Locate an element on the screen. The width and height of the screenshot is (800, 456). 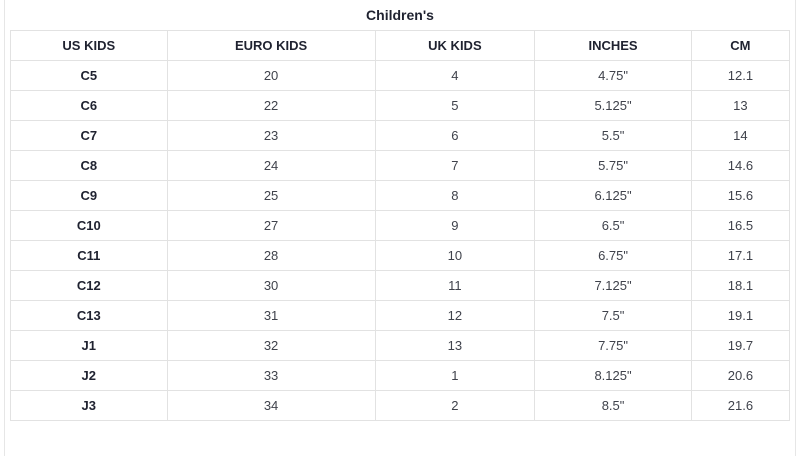
cell-euro-size: 20 is located at coordinates (271, 75).